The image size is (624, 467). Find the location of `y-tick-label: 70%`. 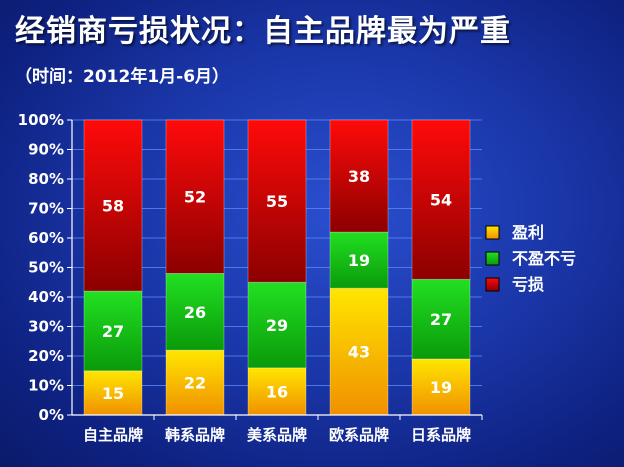

y-tick-label: 70% is located at coordinates (46, 209).